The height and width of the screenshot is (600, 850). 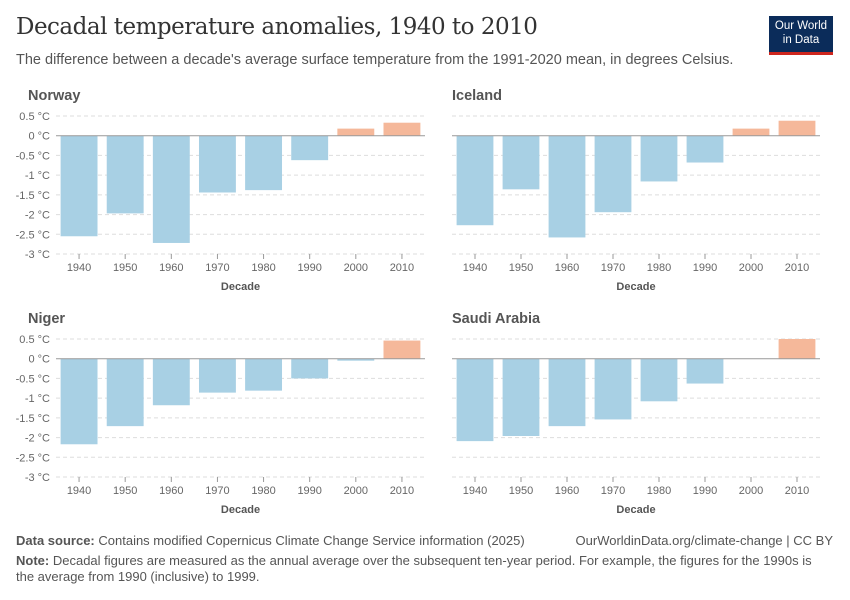 What do you see at coordinates (477, 96) in the screenshot?
I see `panel-title: Iceland` at bounding box center [477, 96].